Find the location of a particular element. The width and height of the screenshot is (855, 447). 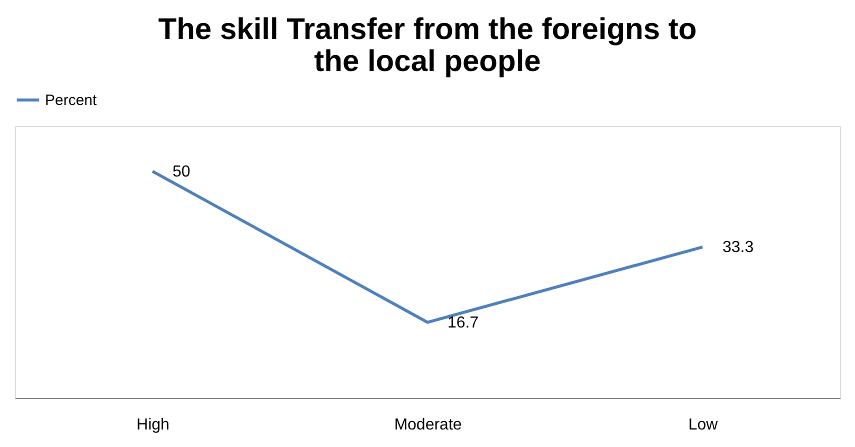

text: the local people is located at coordinates (427, 61).